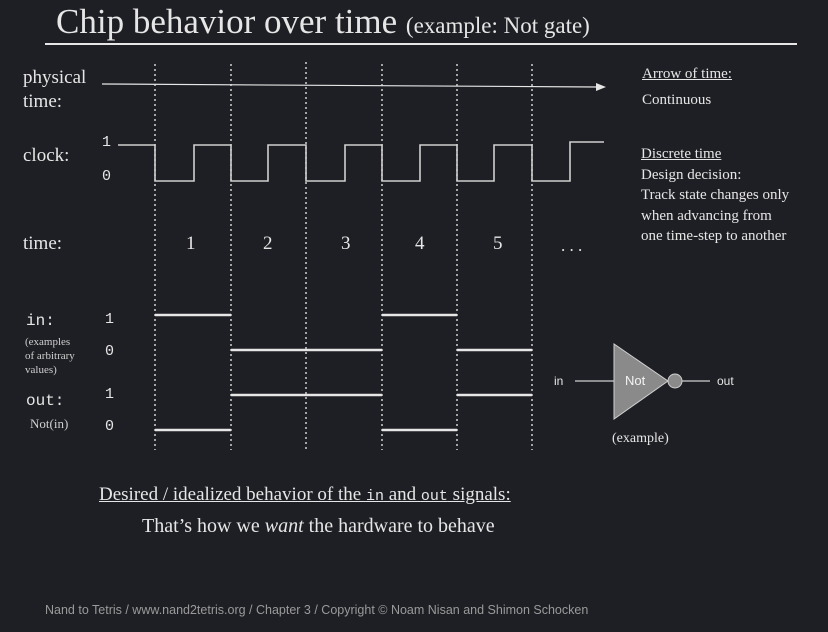 The width and height of the screenshot is (828, 632). What do you see at coordinates (498, 243) in the screenshot?
I see `time-step-5: 5` at bounding box center [498, 243].